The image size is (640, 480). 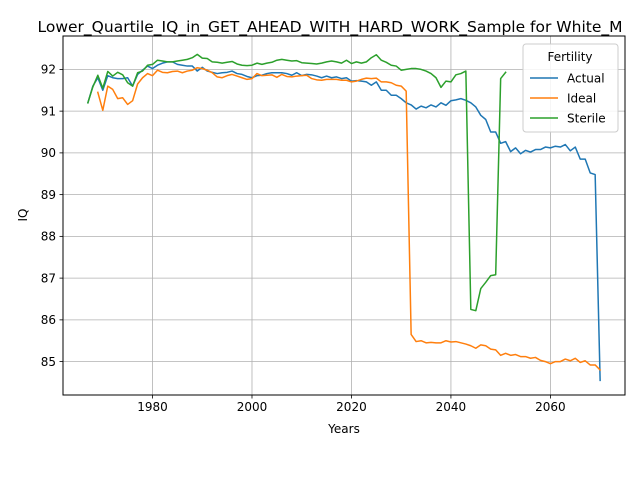 What do you see at coordinates (48, 111) in the screenshot?
I see `y-tick-label: 91` at bounding box center [48, 111].